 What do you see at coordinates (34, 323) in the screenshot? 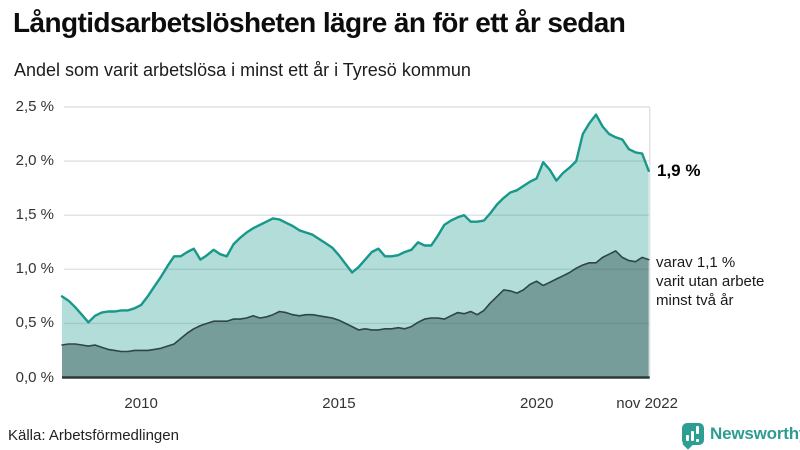
I see `y-tick-label: 0,5 %` at bounding box center [34, 323].